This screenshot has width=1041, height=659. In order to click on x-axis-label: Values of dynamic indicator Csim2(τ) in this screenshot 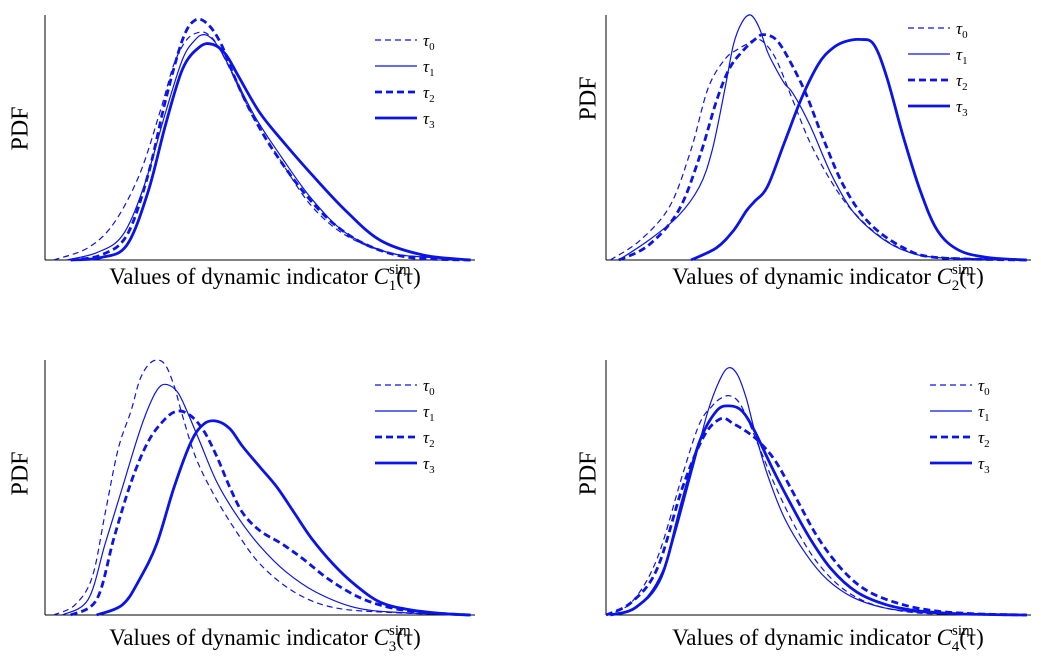, I will do `click(824, 278)`.